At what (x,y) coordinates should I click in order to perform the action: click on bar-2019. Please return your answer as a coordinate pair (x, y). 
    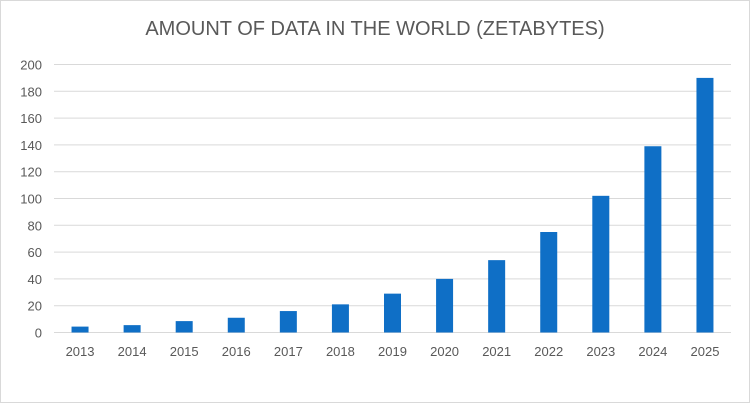
    Looking at the image, I should click on (392, 313).